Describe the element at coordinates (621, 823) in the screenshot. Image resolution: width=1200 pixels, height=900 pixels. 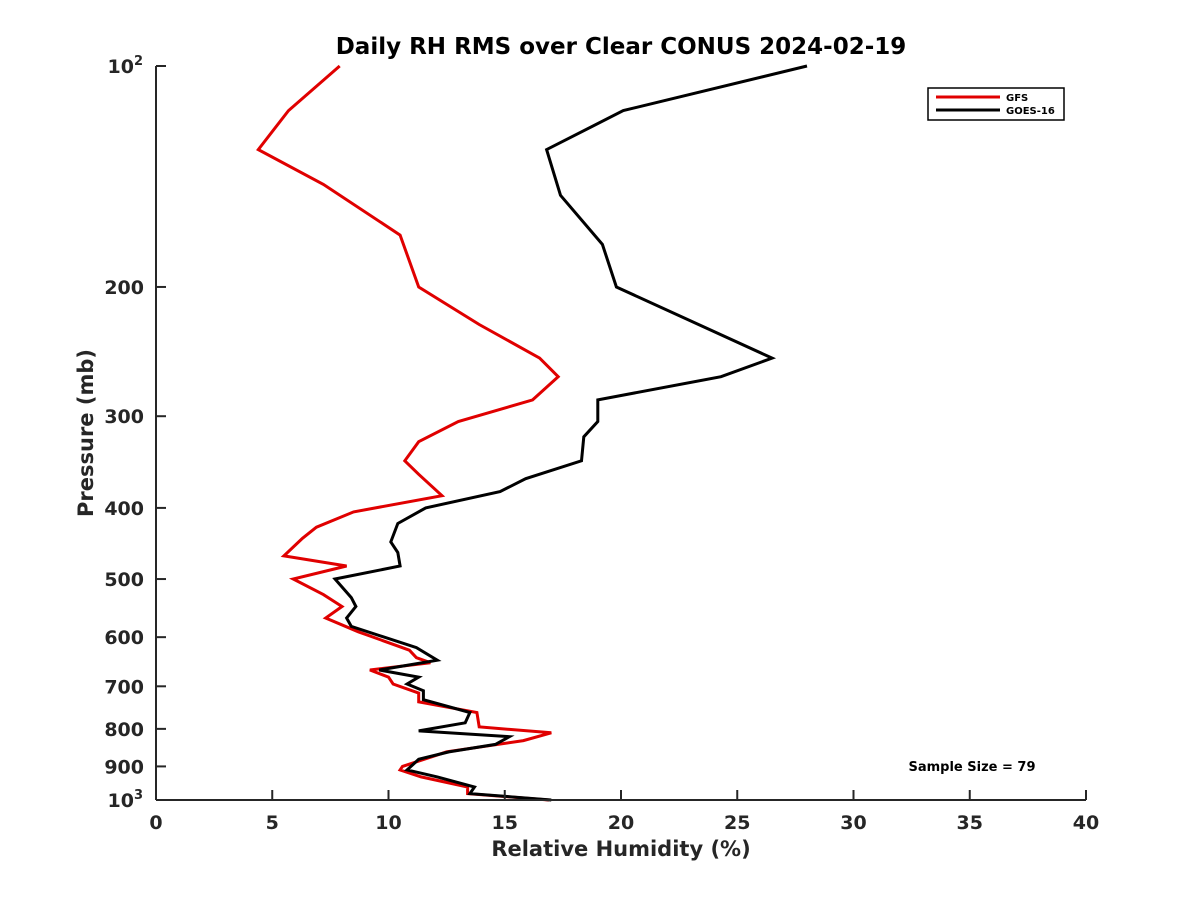
I see `x-tick-label: 20` at that location.